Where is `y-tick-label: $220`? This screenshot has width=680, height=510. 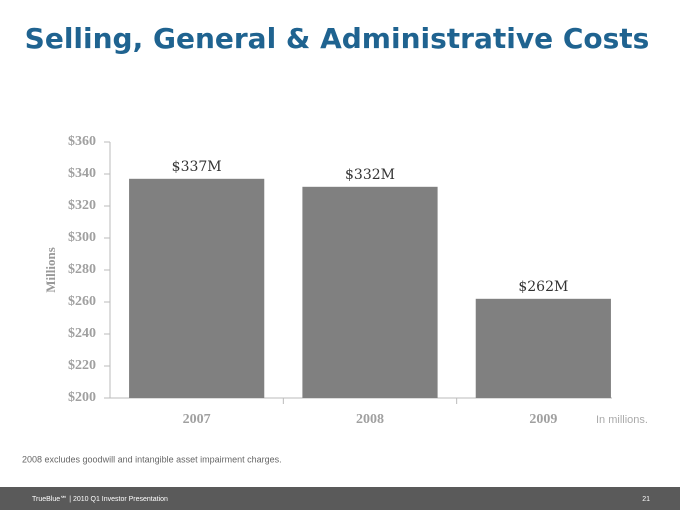 y-tick-label: $220 is located at coordinates (82, 365).